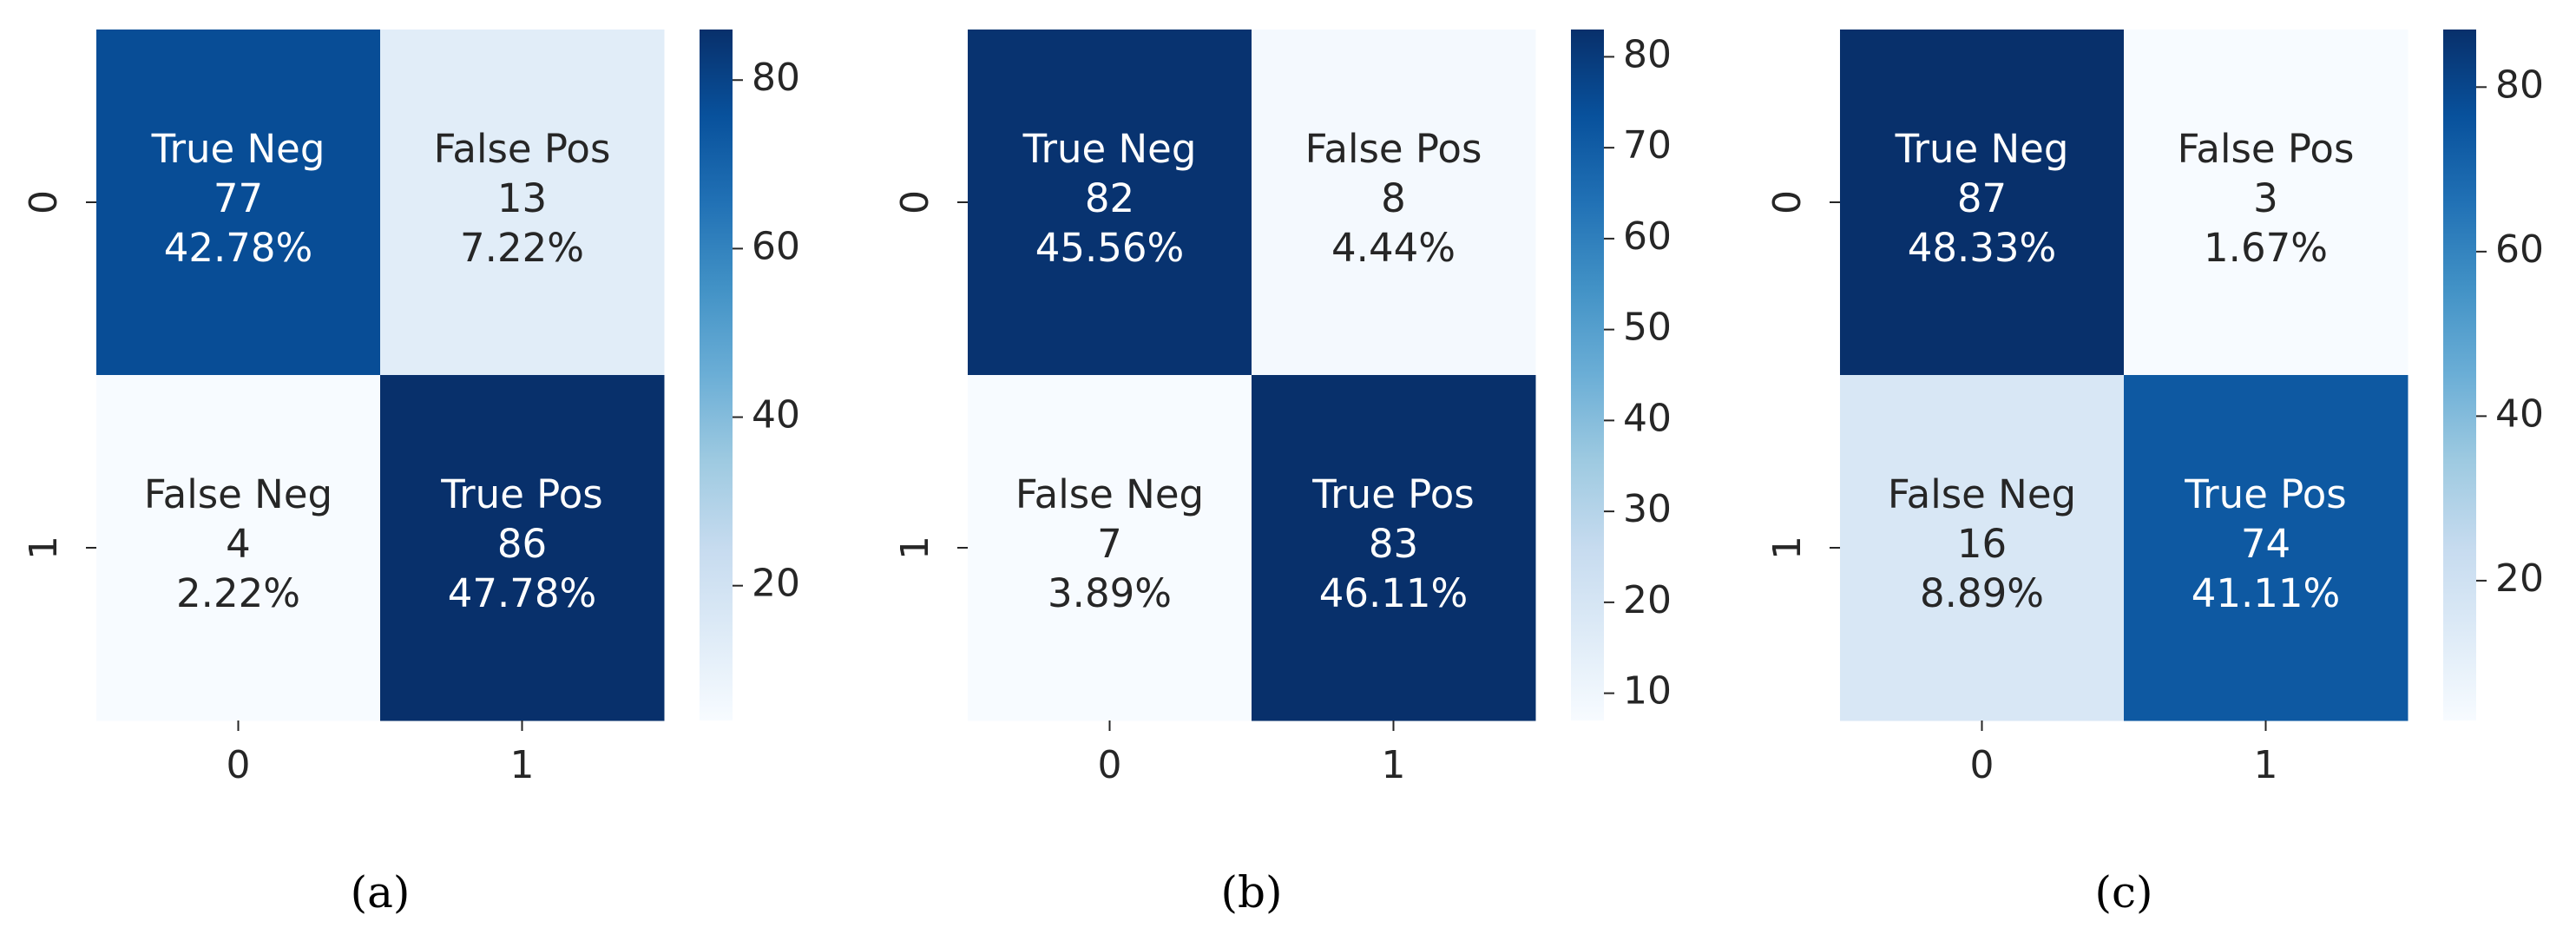  Describe the element at coordinates (1251, 892) in the screenshot. I see `panel-caption: (b)` at that location.